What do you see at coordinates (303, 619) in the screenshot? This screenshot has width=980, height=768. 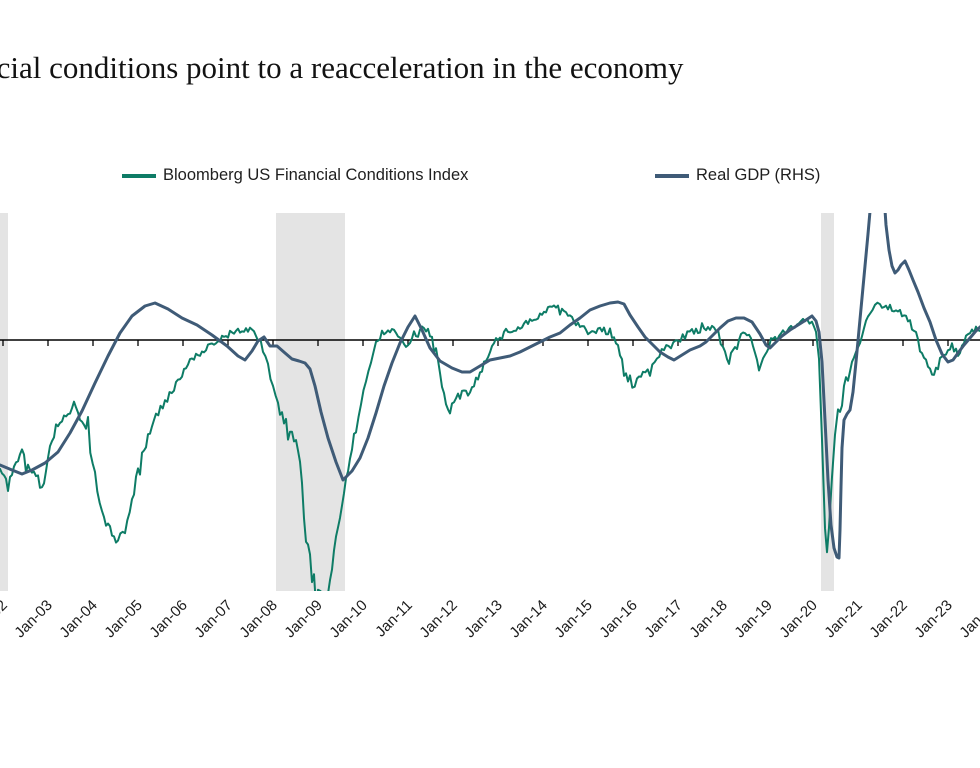 I see `x-axis-label: Jan-09` at bounding box center [303, 619].